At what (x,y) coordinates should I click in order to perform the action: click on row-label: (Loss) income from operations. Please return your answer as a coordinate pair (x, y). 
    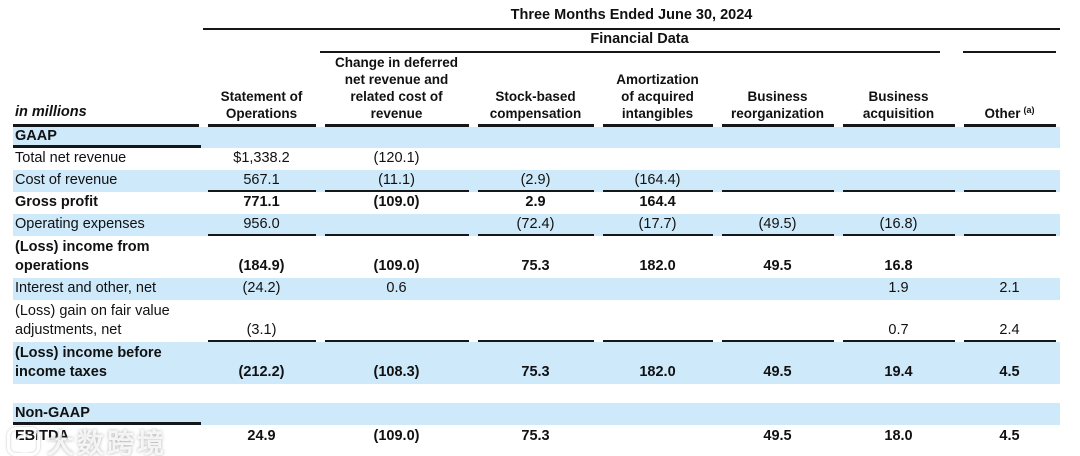
    Looking at the image, I should click on (82, 256).